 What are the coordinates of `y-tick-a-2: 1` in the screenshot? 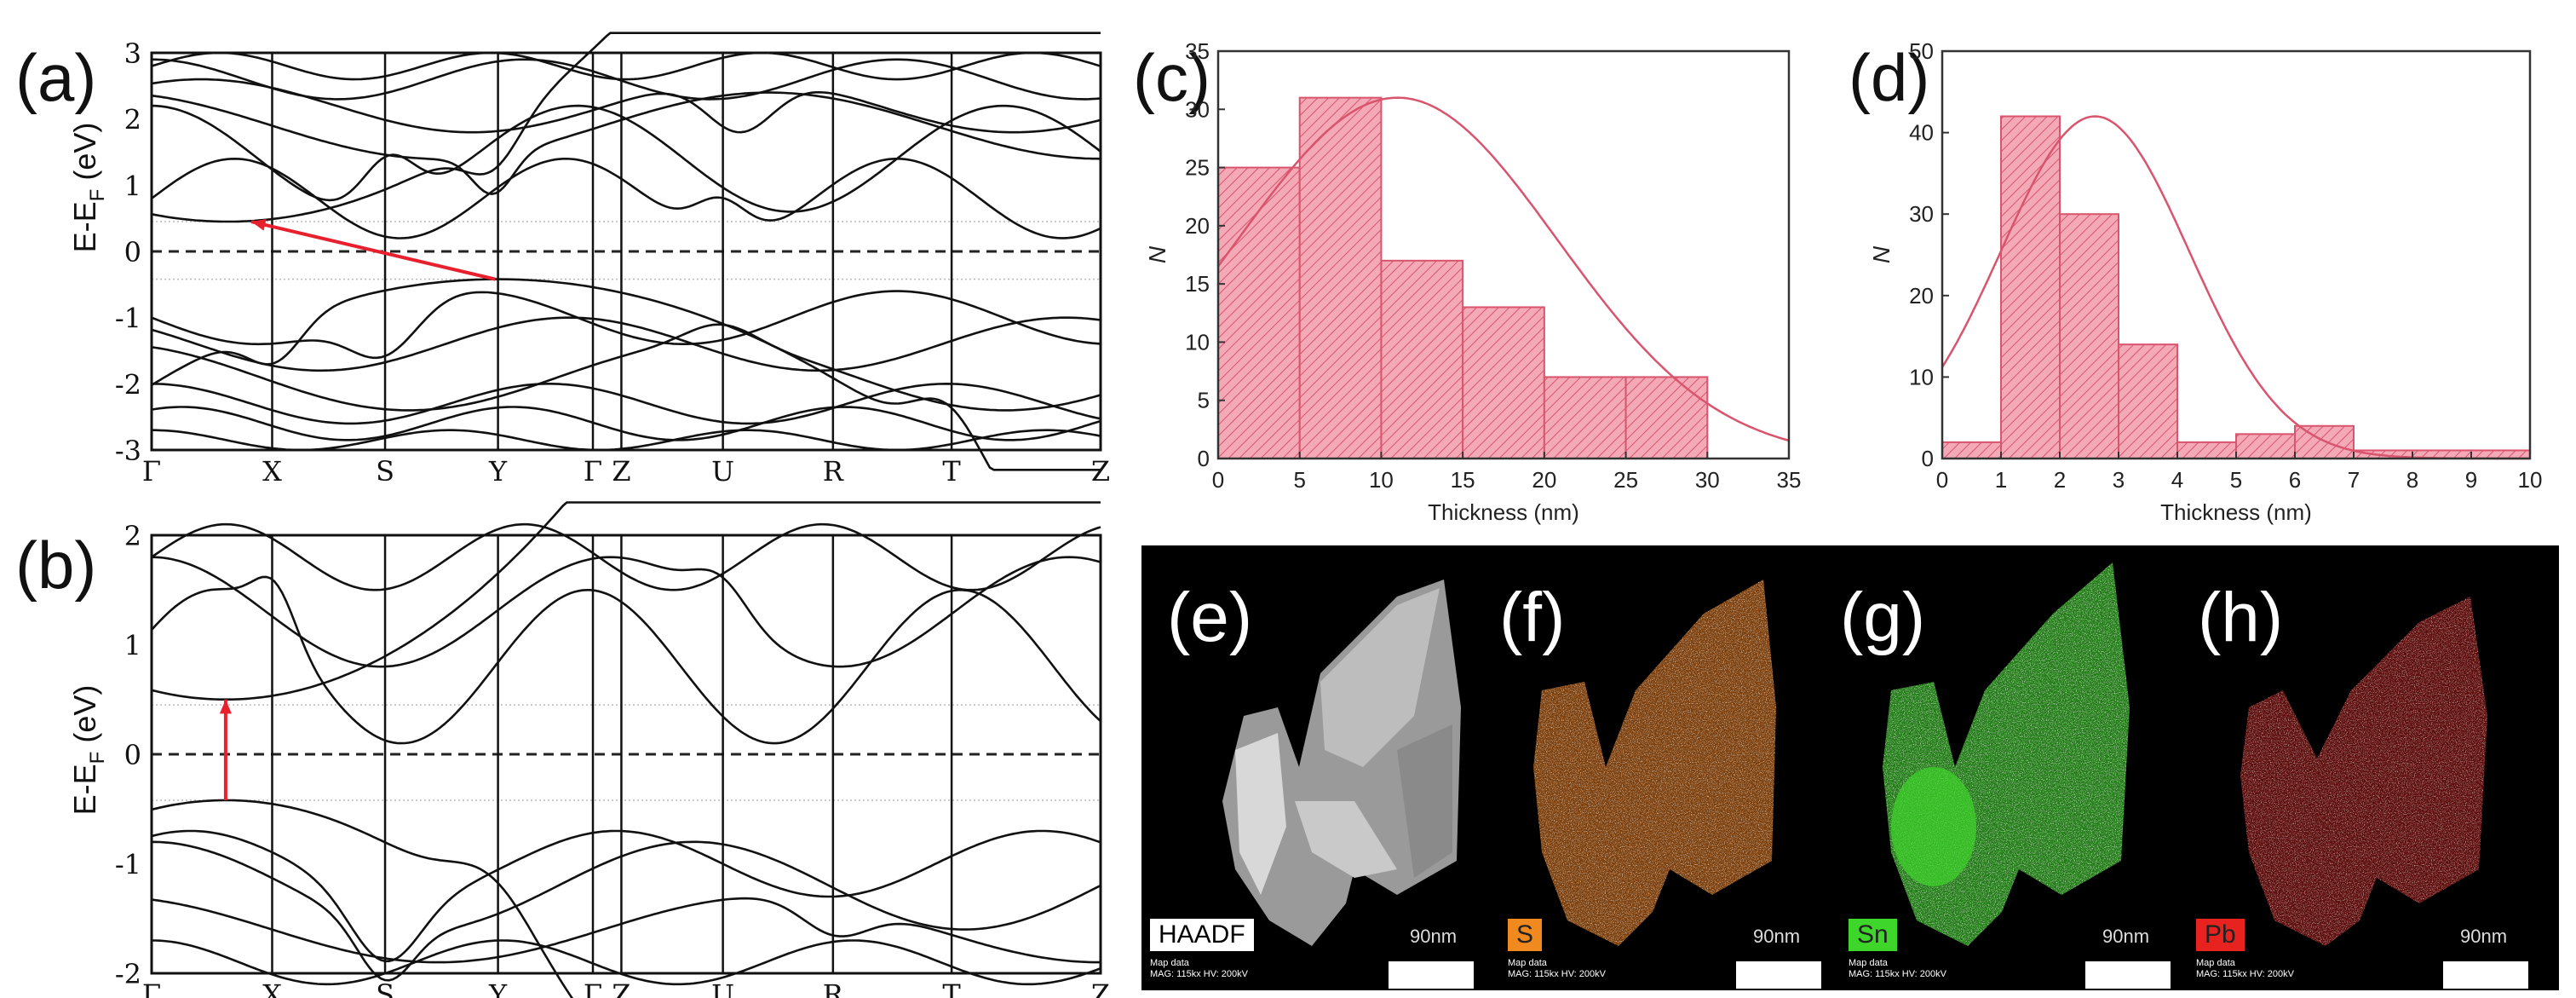 It's located at (133, 186).